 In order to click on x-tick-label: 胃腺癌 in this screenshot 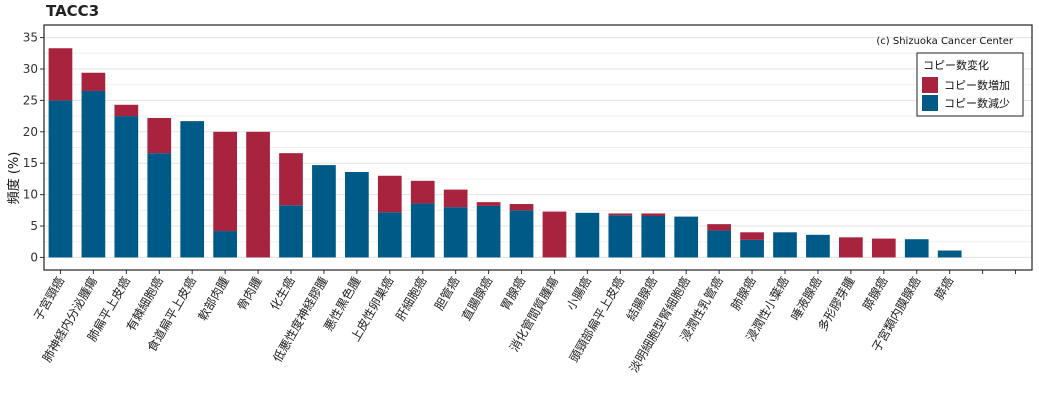, I will do `click(512, 293)`.